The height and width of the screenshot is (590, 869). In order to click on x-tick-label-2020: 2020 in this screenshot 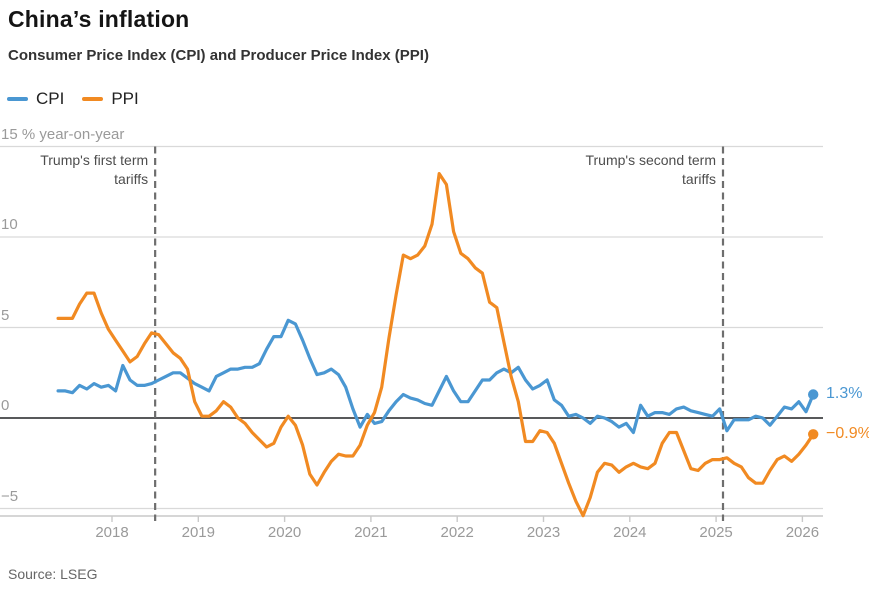, I will do `click(284, 532)`.